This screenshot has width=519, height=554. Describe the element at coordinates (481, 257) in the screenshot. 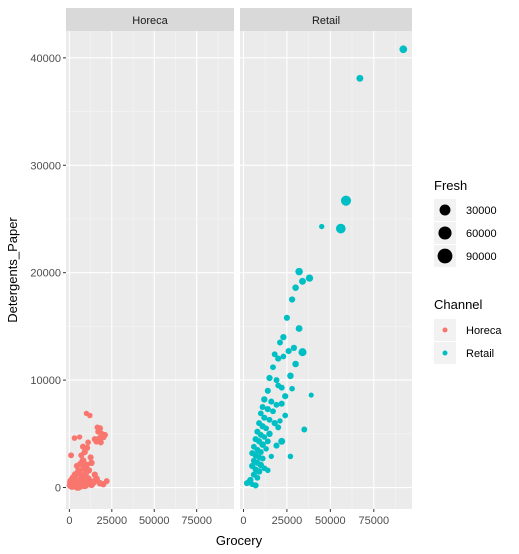

I see `size-legend-label-3: 90000` at that location.